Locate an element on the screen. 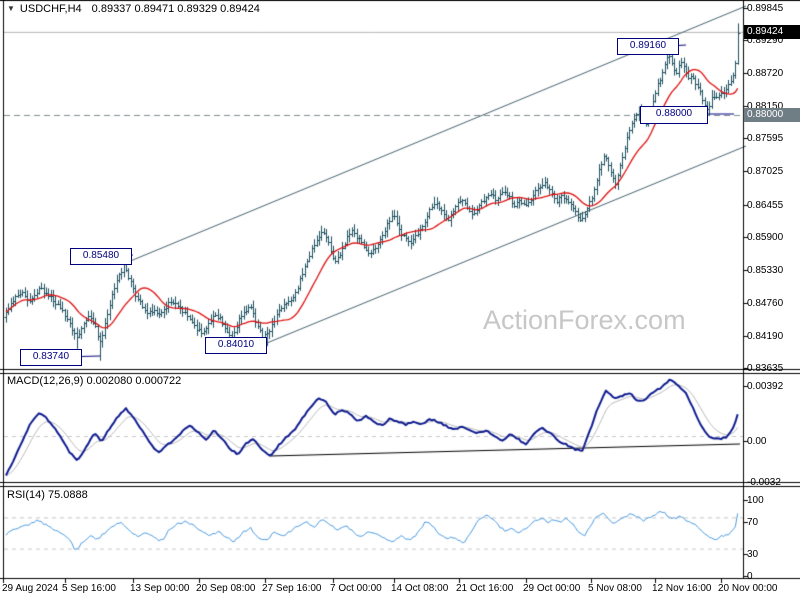  price-level-label: 0.88000 is located at coordinates (674, 115).